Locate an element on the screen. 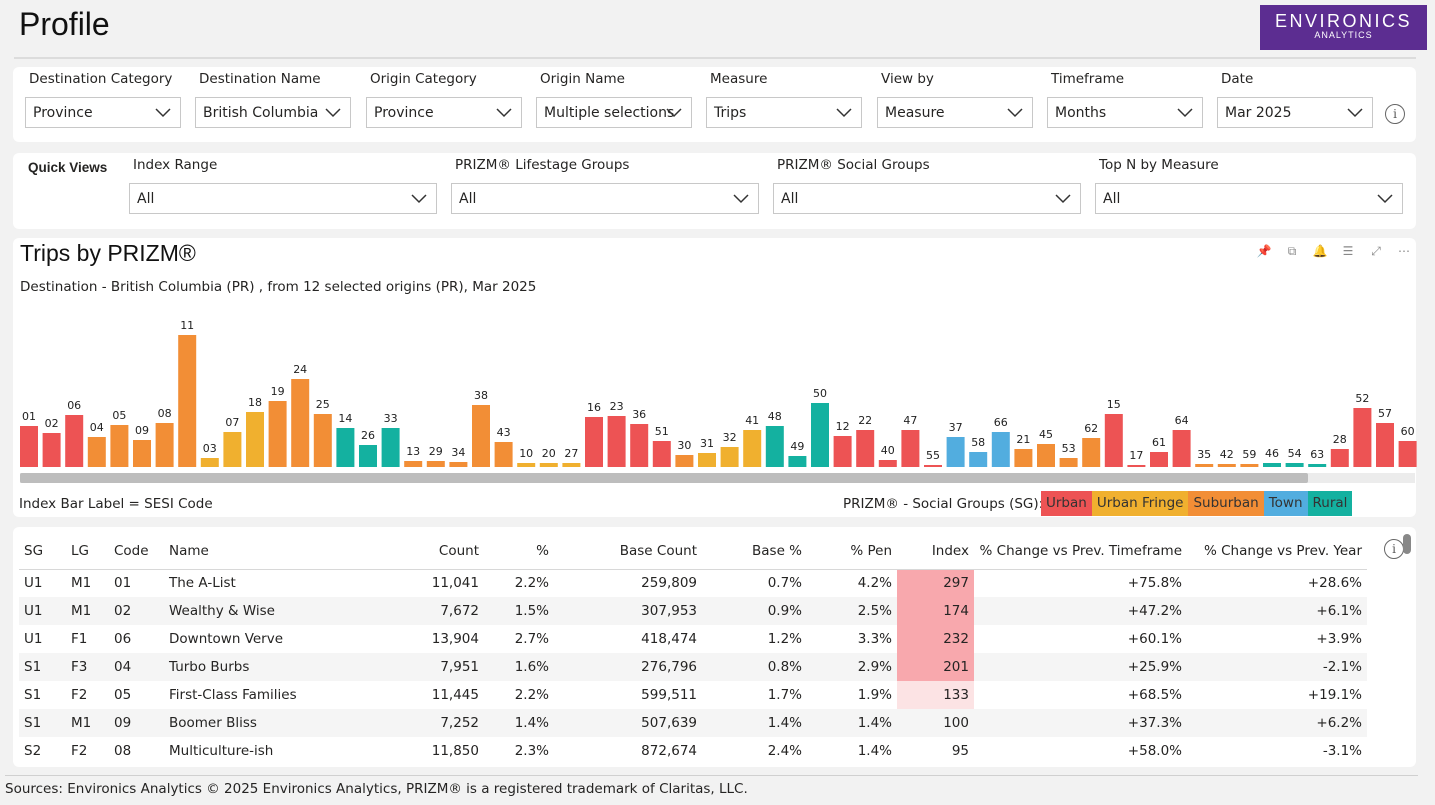 This screenshot has width=1435, height=805. filter-icon: ☰ is located at coordinates (1348, 251).